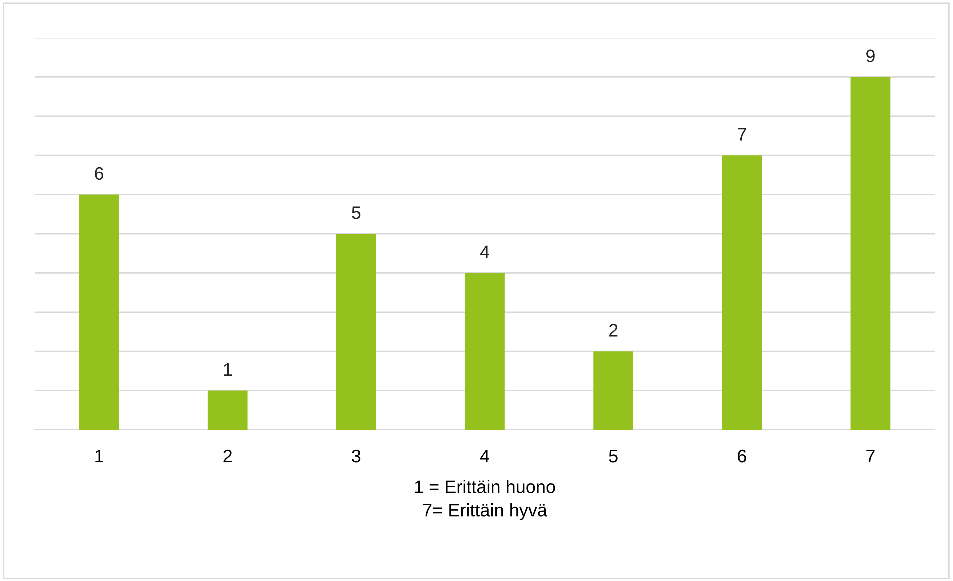  Describe the element at coordinates (485, 252) in the screenshot. I see `data-label: 4` at that location.